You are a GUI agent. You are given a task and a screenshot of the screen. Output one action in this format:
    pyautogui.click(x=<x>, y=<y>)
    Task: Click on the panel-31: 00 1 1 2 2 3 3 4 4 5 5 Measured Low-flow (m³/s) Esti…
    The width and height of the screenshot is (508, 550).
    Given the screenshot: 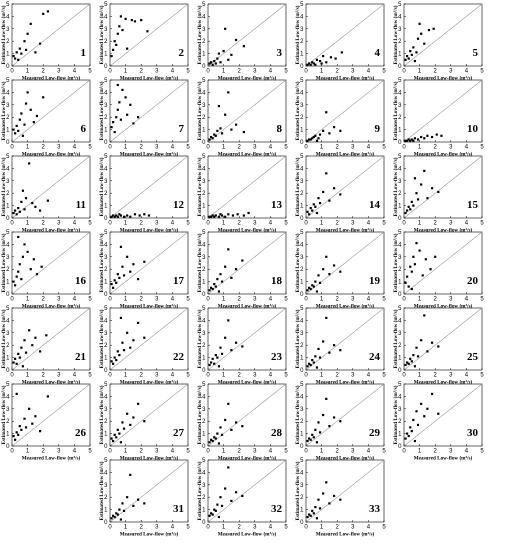 What is the action you would take?
    pyautogui.click(x=144, y=498)
    